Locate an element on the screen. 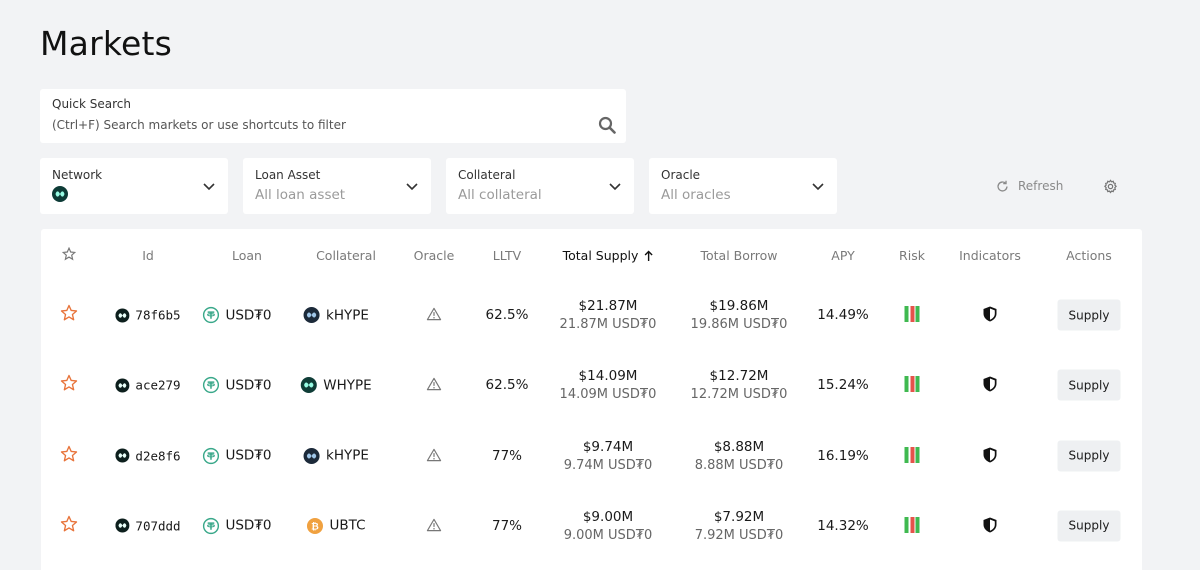 The width and height of the screenshot is (1200, 570). refresh-icon is located at coordinates (1002, 186).